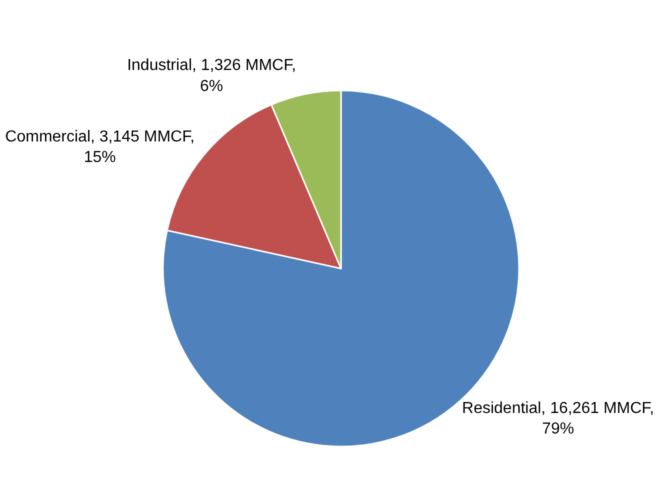  I want to click on slice-label: Industrial, 1,326 MMCF, 6%, so click(211, 76).